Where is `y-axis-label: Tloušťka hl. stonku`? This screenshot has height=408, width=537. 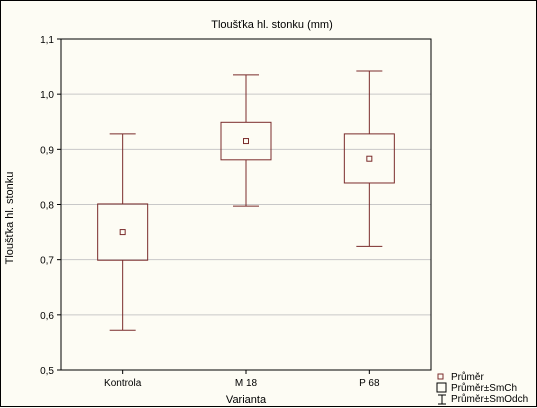
y-axis-label: Tloušťka hl. stonku is located at coordinates (10, 218).